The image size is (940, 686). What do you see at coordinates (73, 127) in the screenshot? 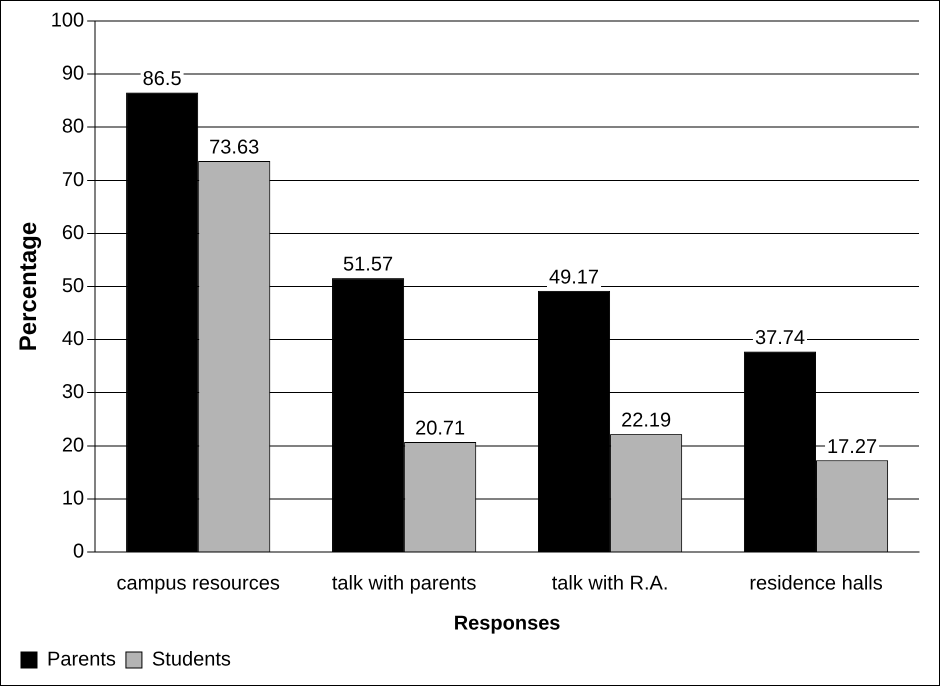
I see `y-tick-label: 80` at bounding box center [73, 127].